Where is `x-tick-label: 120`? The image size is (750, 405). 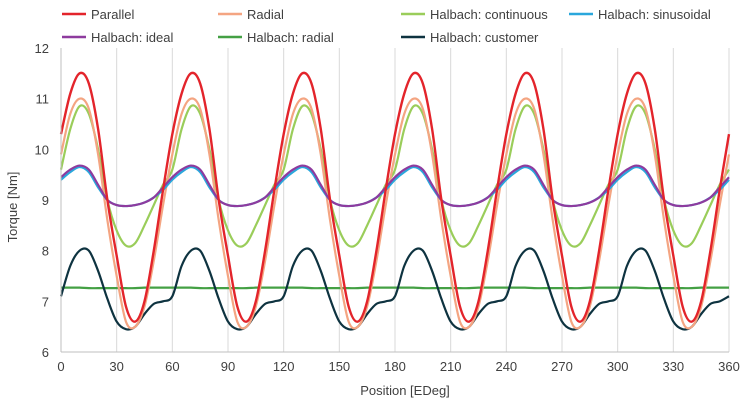 x-tick-label: 120 is located at coordinates (284, 366).